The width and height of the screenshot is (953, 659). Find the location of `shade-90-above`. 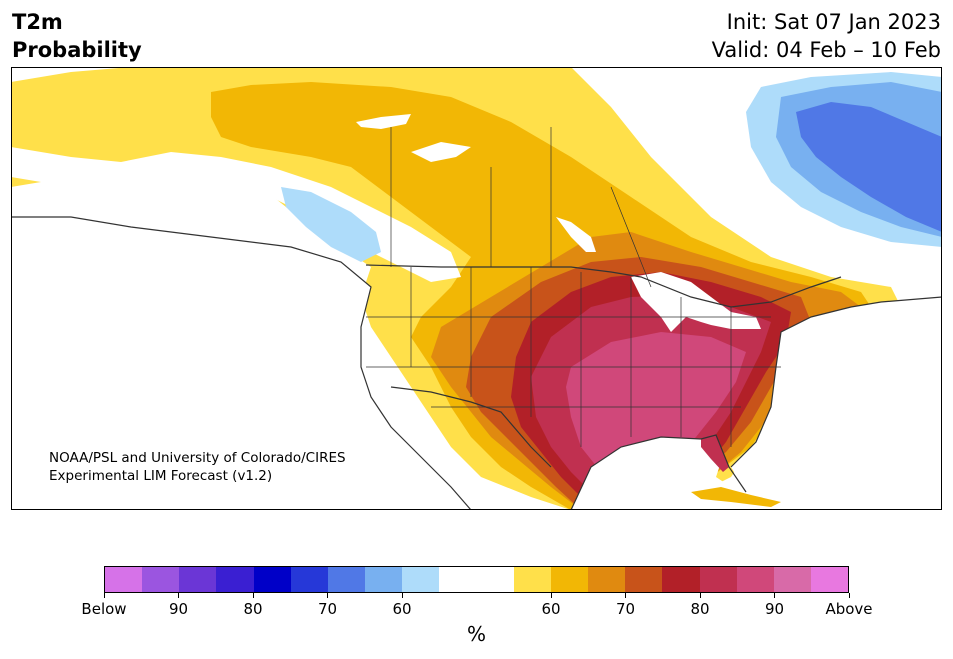

shade-90-above is located at coordinates (656, 404).